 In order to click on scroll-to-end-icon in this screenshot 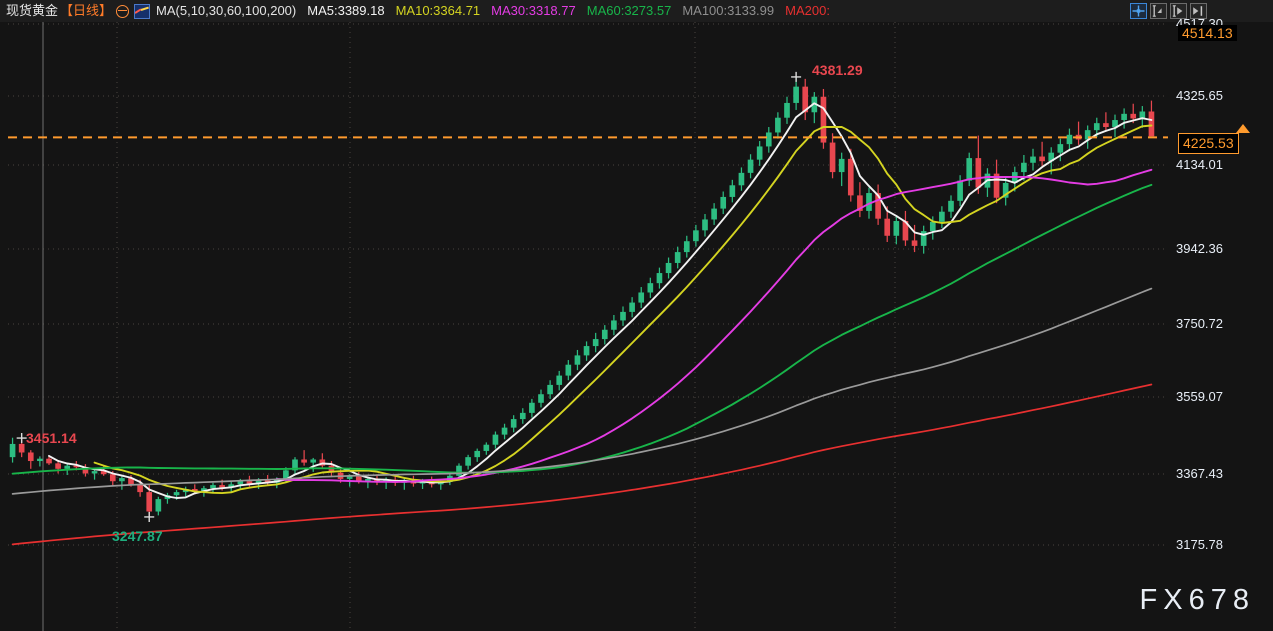, I will do `click(1198, 11)`.